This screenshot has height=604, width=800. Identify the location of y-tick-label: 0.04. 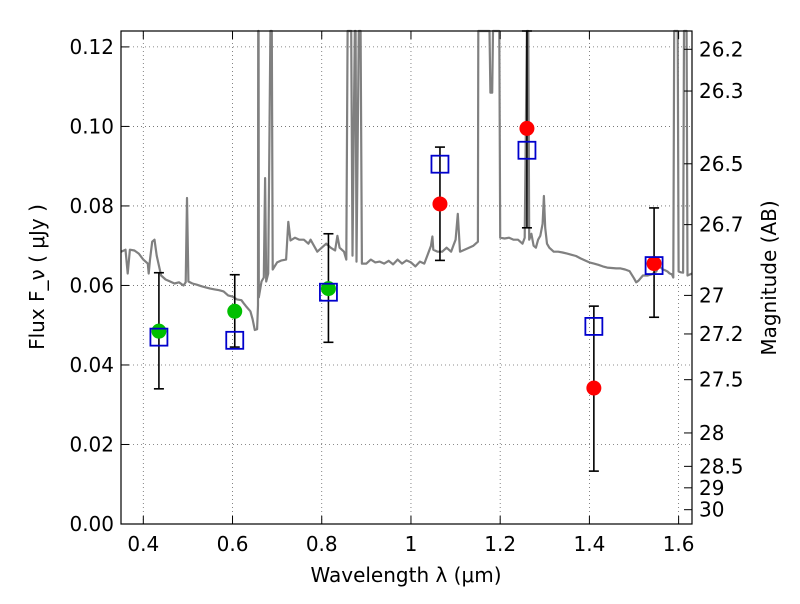
(91, 365).